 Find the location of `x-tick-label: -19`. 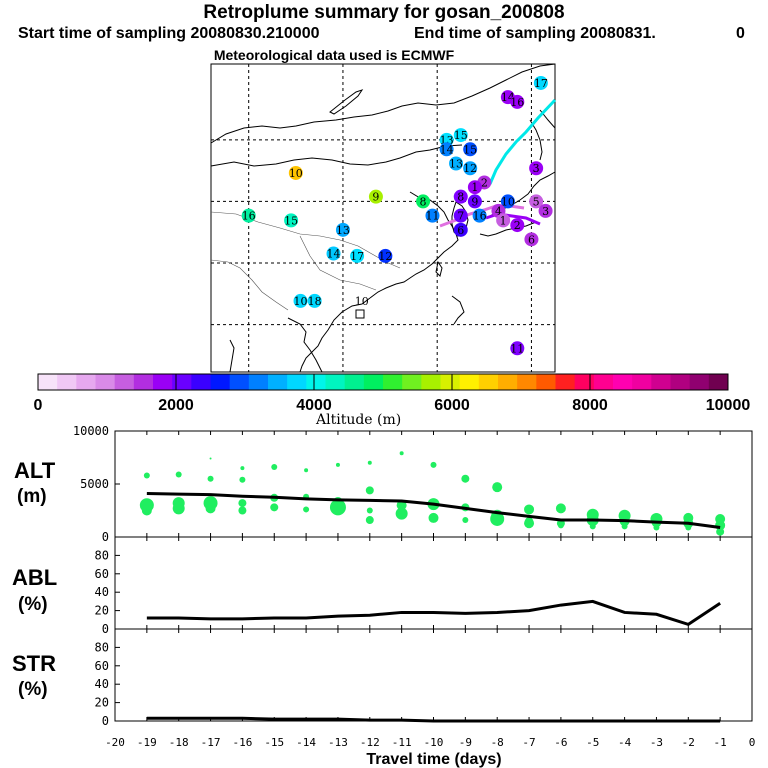

x-tick-label: -19 is located at coordinates (147, 742).